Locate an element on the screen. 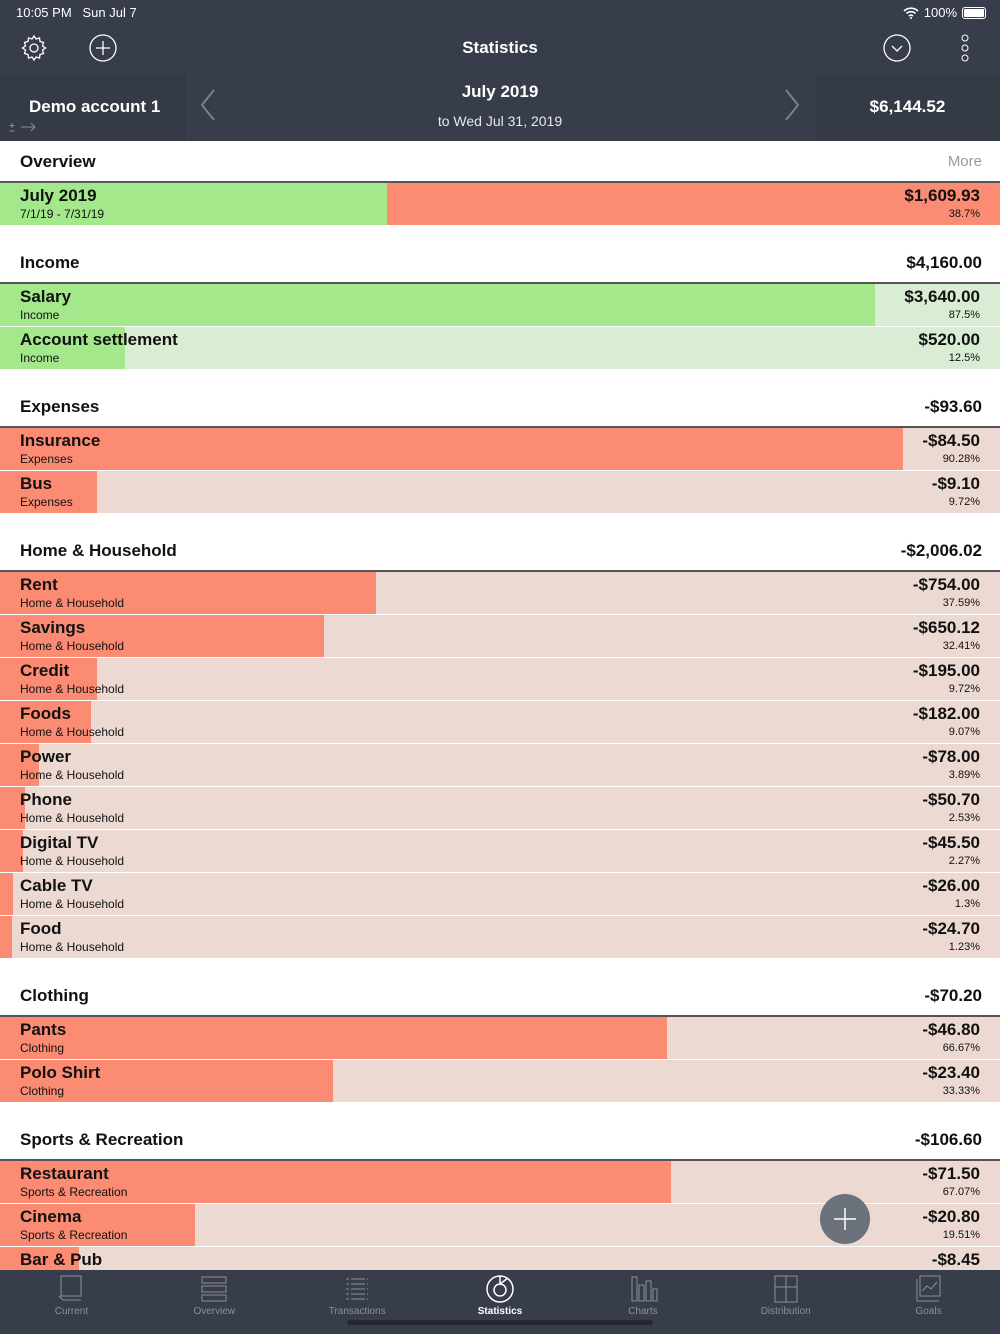 Image resolution: width=1000 pixels, height=1334 pixels. tab-goals: Goals is located at coordinates (928, 1302).